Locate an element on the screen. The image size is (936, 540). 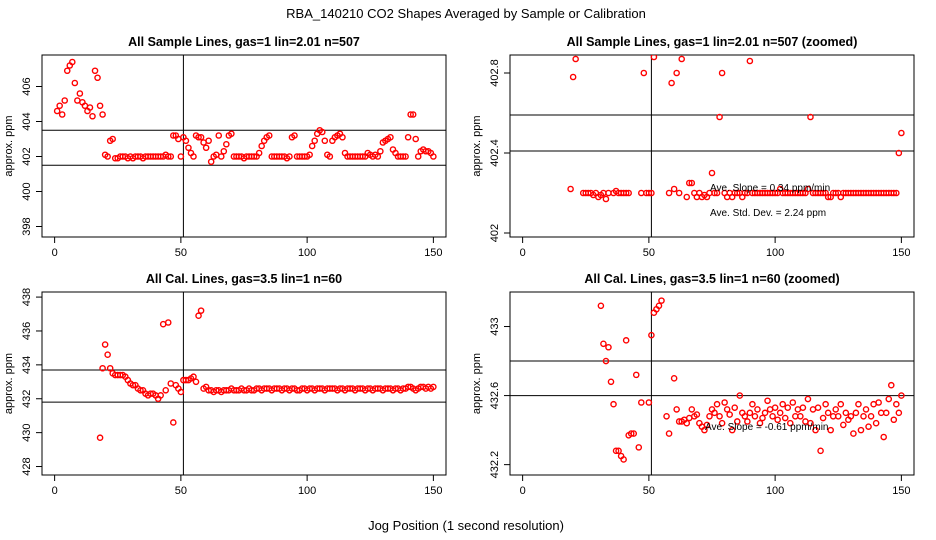
x-tick-label: 50 is located at coordinates (649, 491).